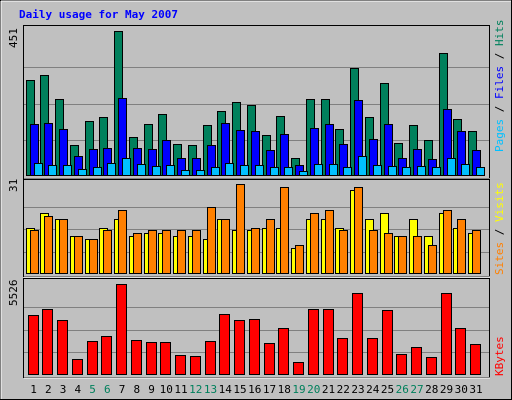  Describe the element at coordinates (63, 389) in the screenshot. I see `x-tick-label-day-3: 3` at that location.